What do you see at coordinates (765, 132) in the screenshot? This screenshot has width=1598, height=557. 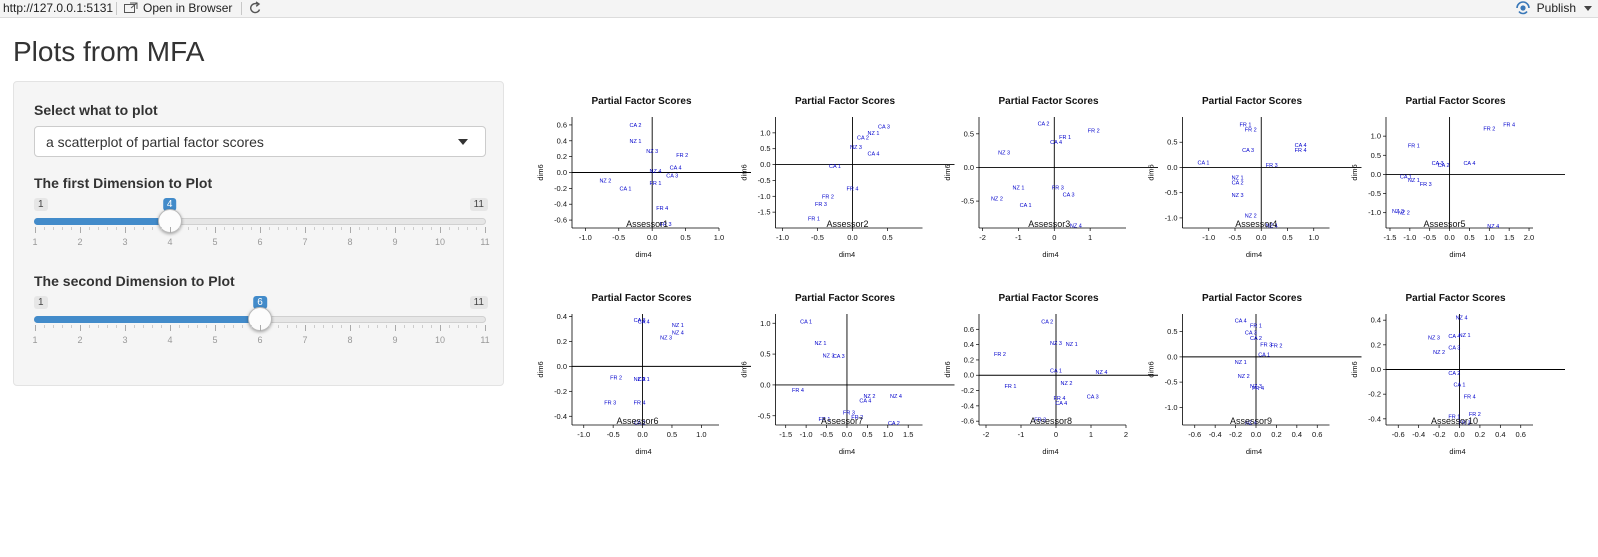 I see `y-tick-label: 1.0` at bounding box center [765, 132].